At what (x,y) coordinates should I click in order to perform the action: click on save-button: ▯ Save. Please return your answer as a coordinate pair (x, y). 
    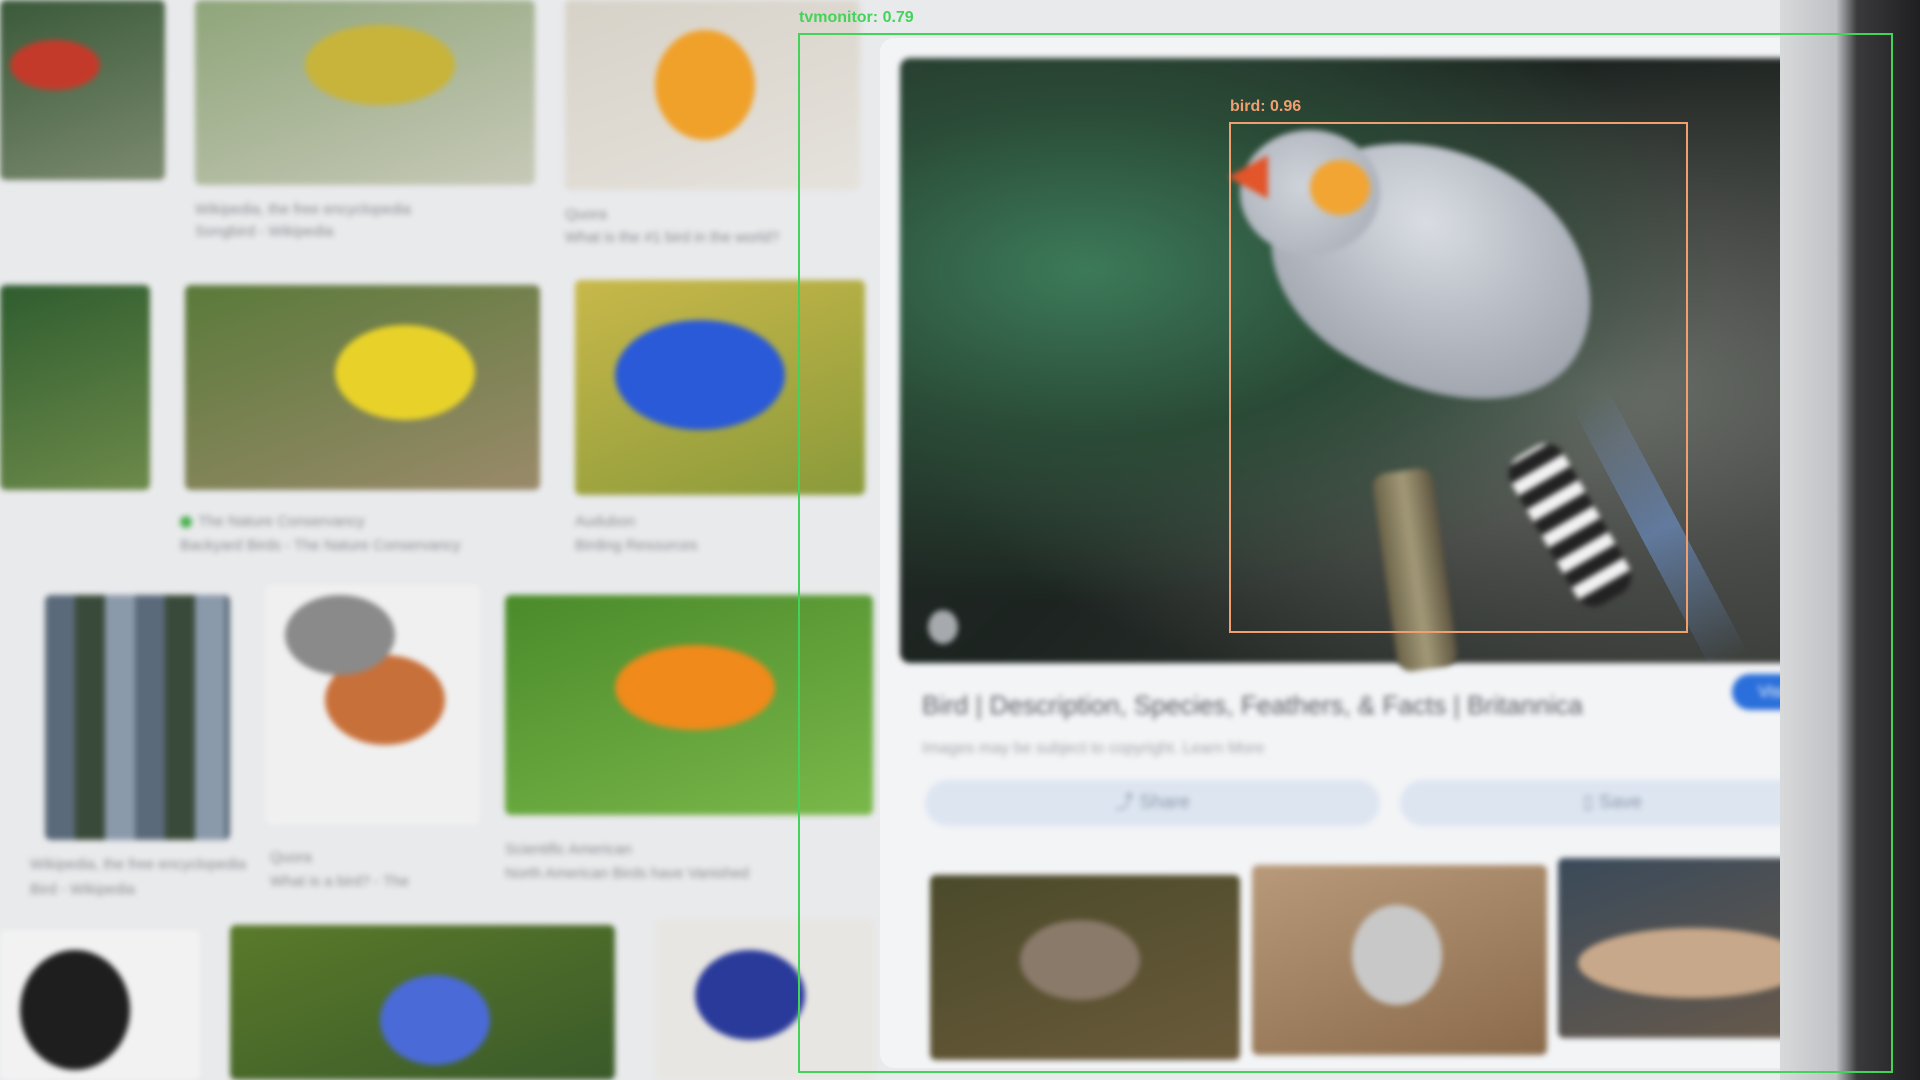
    Looking at the image, I should click on (1612, 803).